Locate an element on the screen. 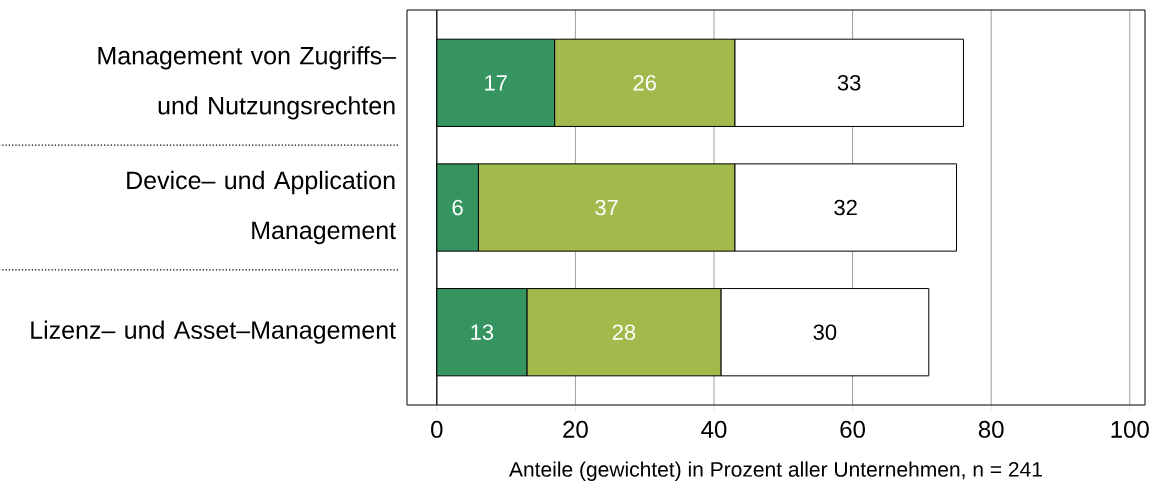 This screenshot has width=1169, height=490. x-tick-label: 20 is located at coordinates (575, 429).